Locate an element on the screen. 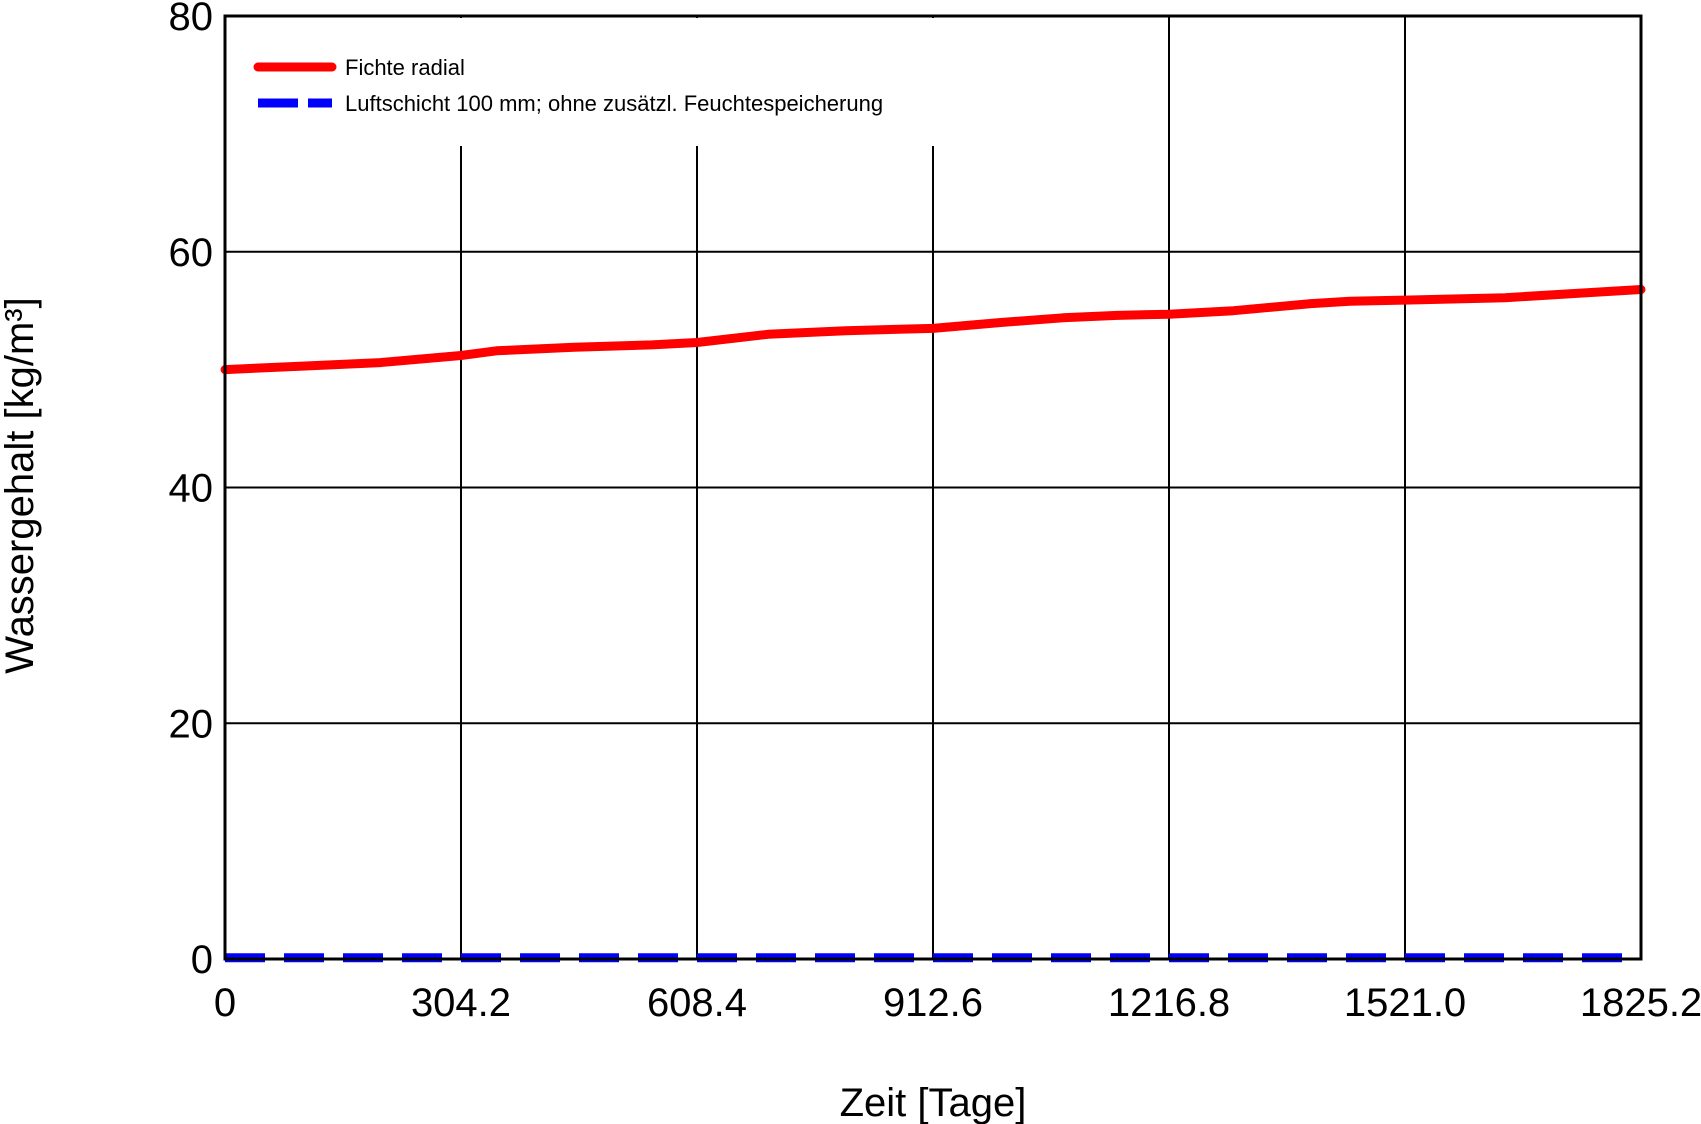 The width and height of the screenshot is (1701, 1124). x-tick-label: 1825.2 is located at coordinates (1640, 1003).